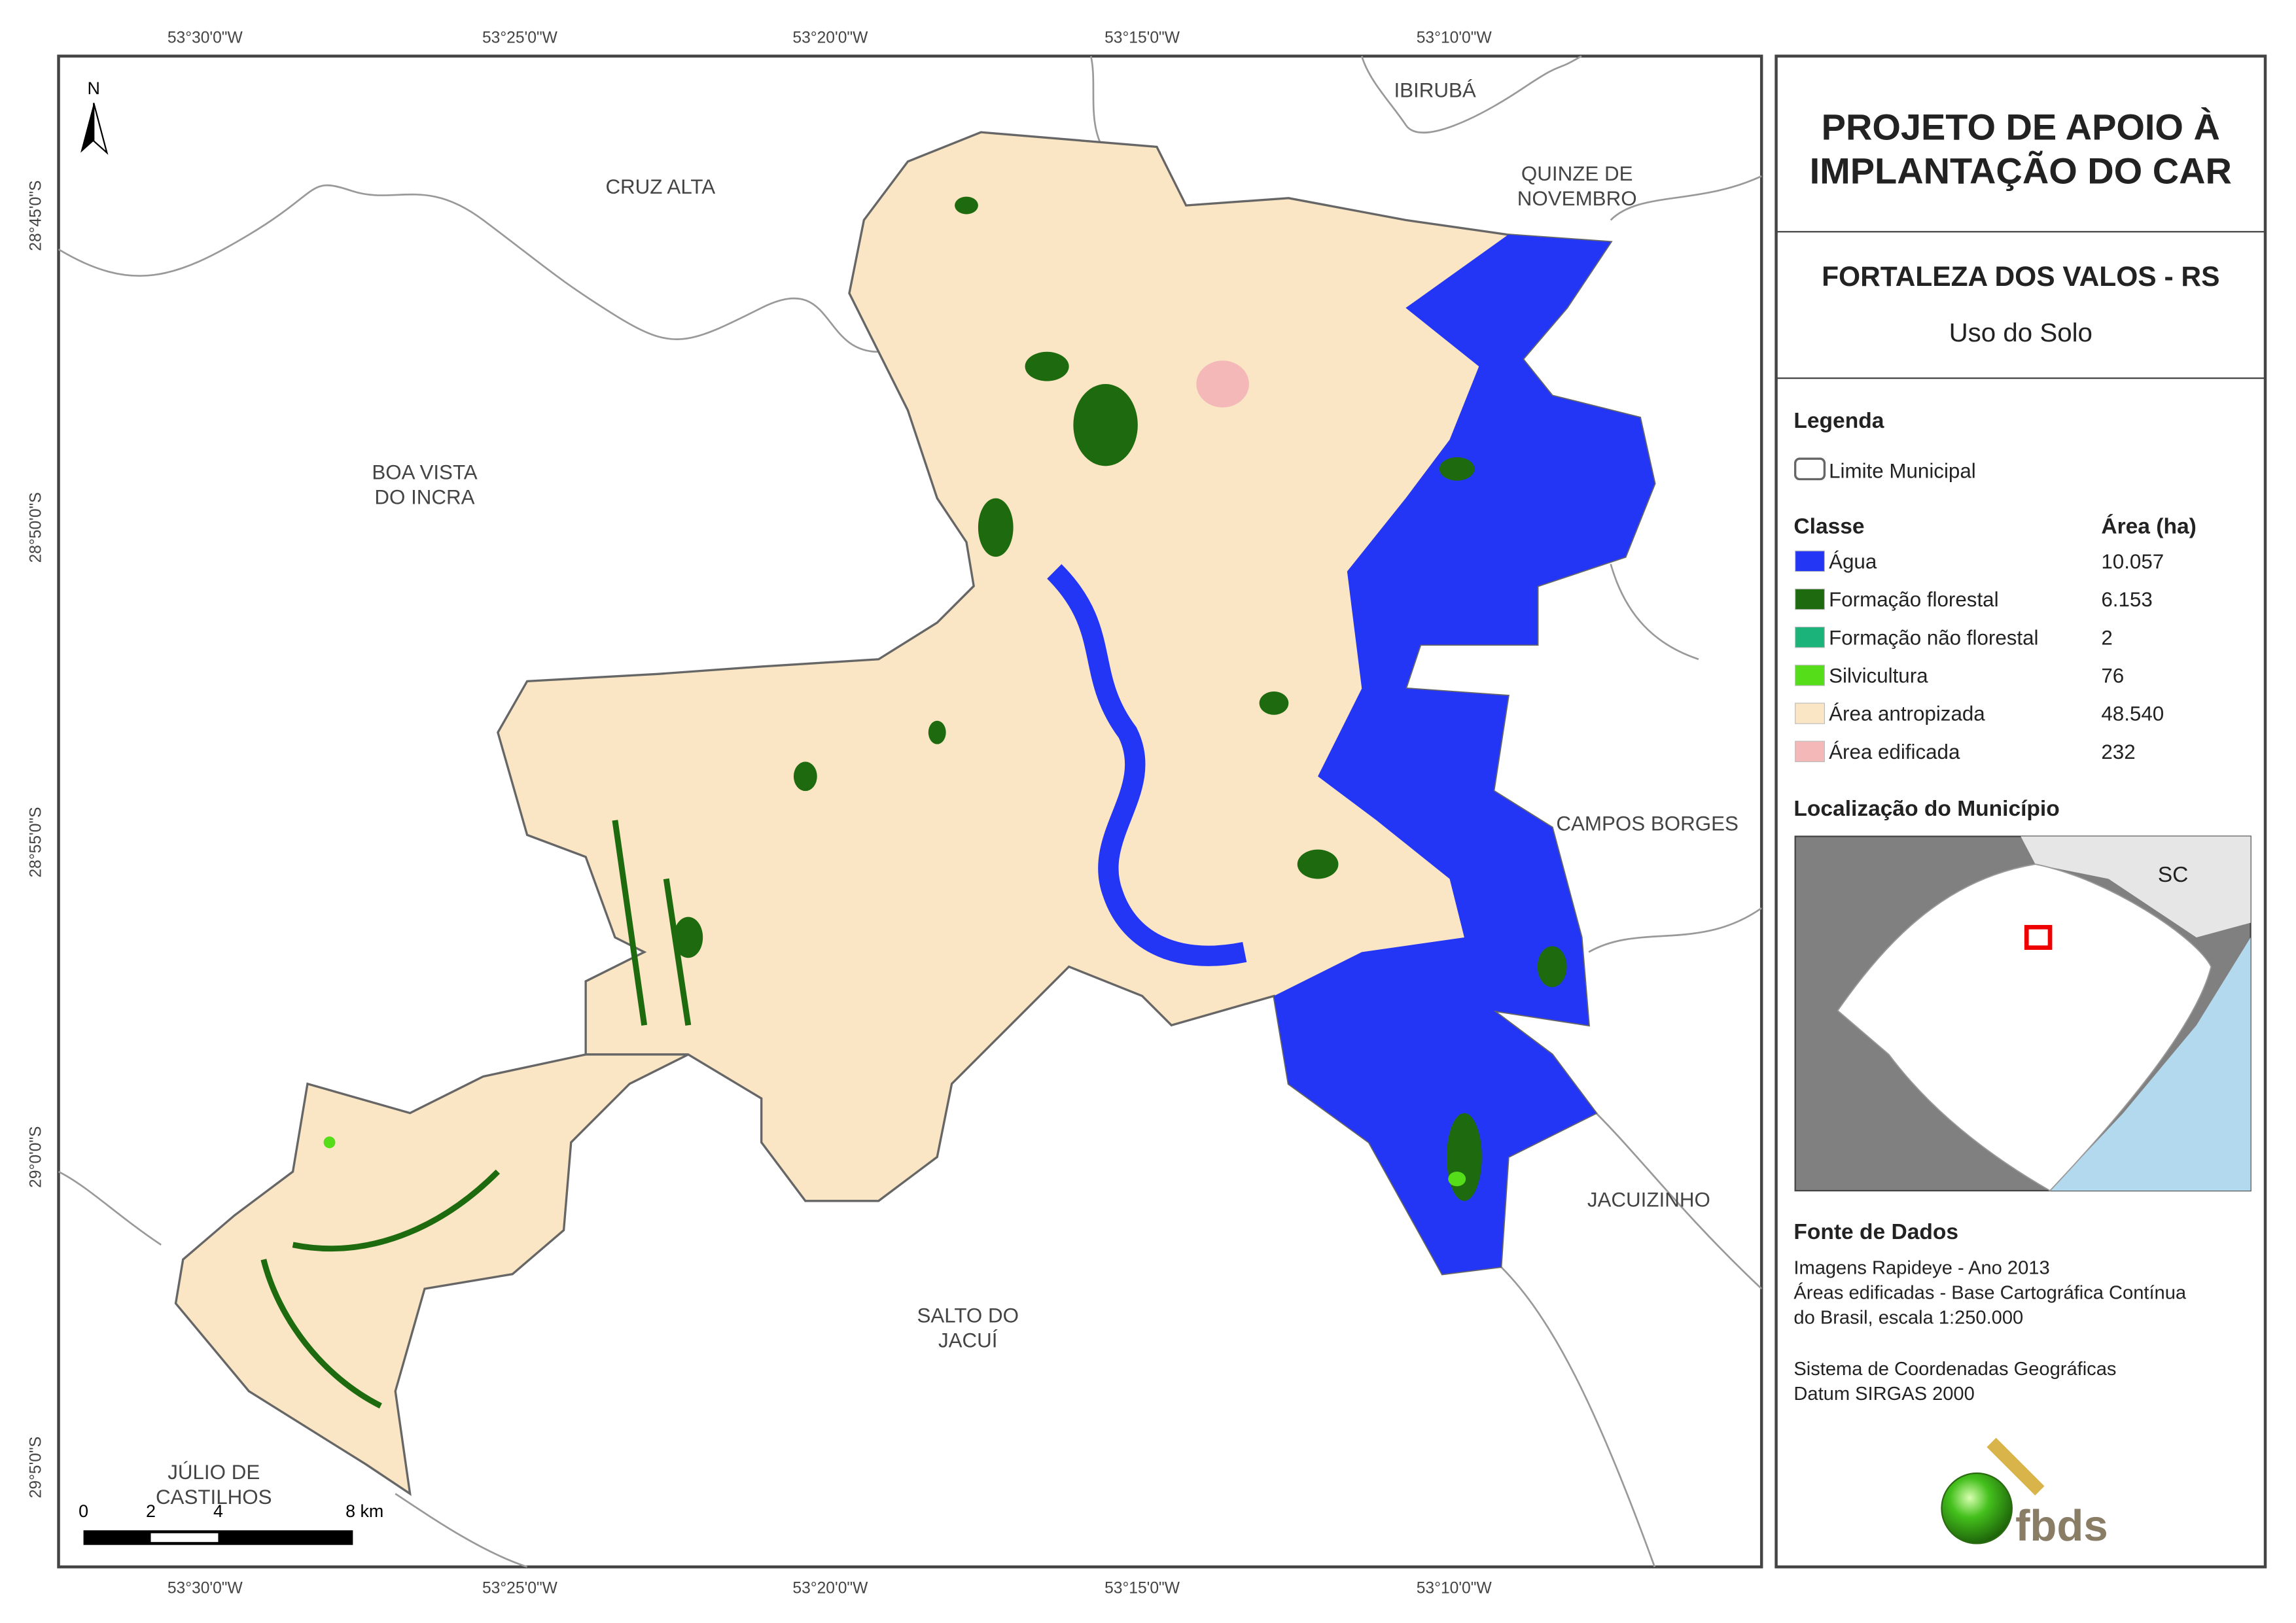 Image resolution: width=2296 pixels, height=1623 pixels. What do you see at coordinates (2021, 126) in the screenshot?
I see `panel-title: PROJETO DE APOIO À` at bounding box center [2021, 126].